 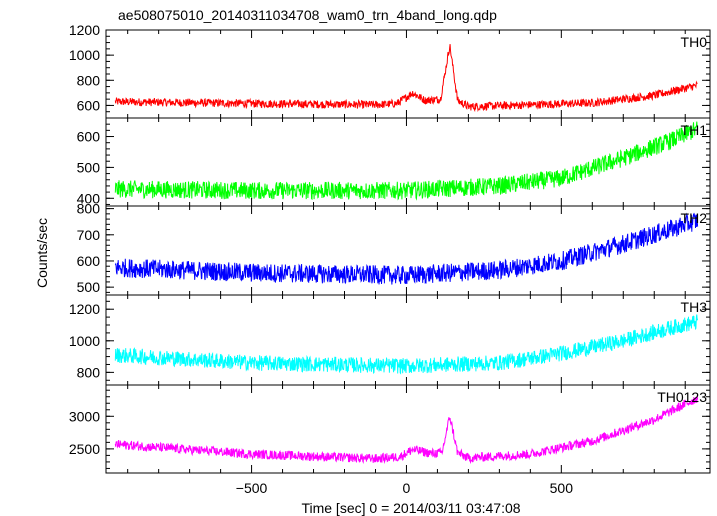 I want to click on panel-label-th2: TH2, so click(x=694, y=218).